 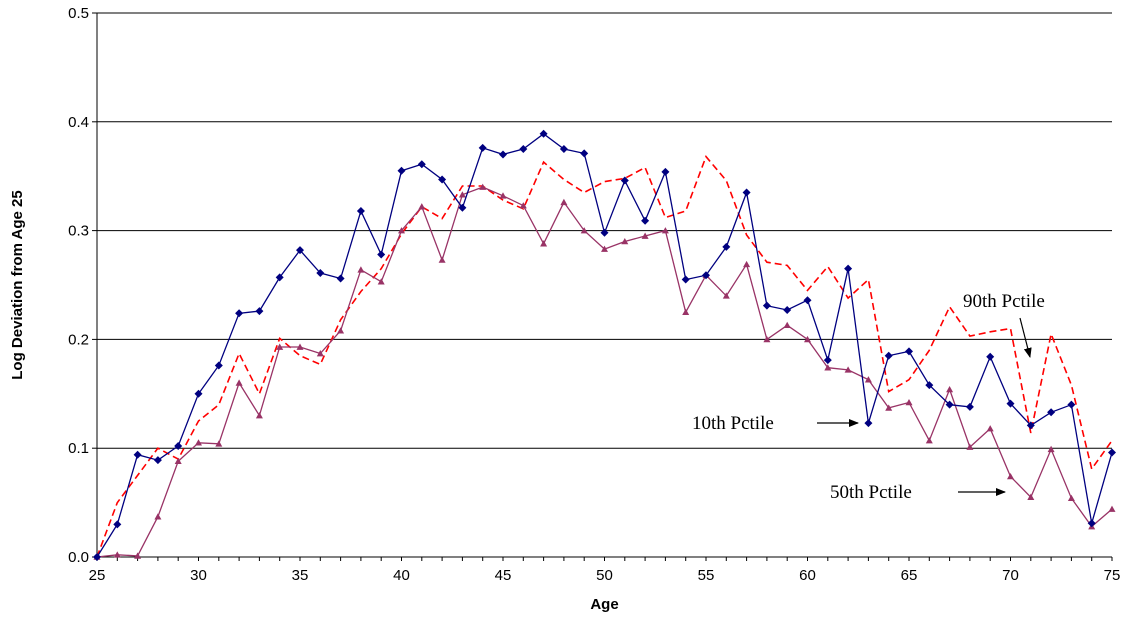 What do you see at coordinates (78, 122) in the screenshot?
I see `y-tick-label: 0.4` at bounding box center [78, 122].